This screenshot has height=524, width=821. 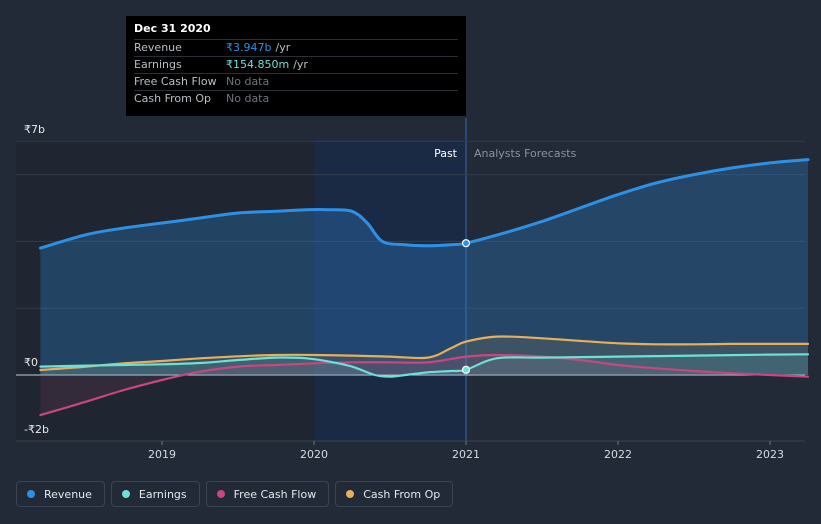 What do you see at coordinates (466, 454) in the screenshot?
I see `x-tick-label: 2021` at bounding box center [466, 454].